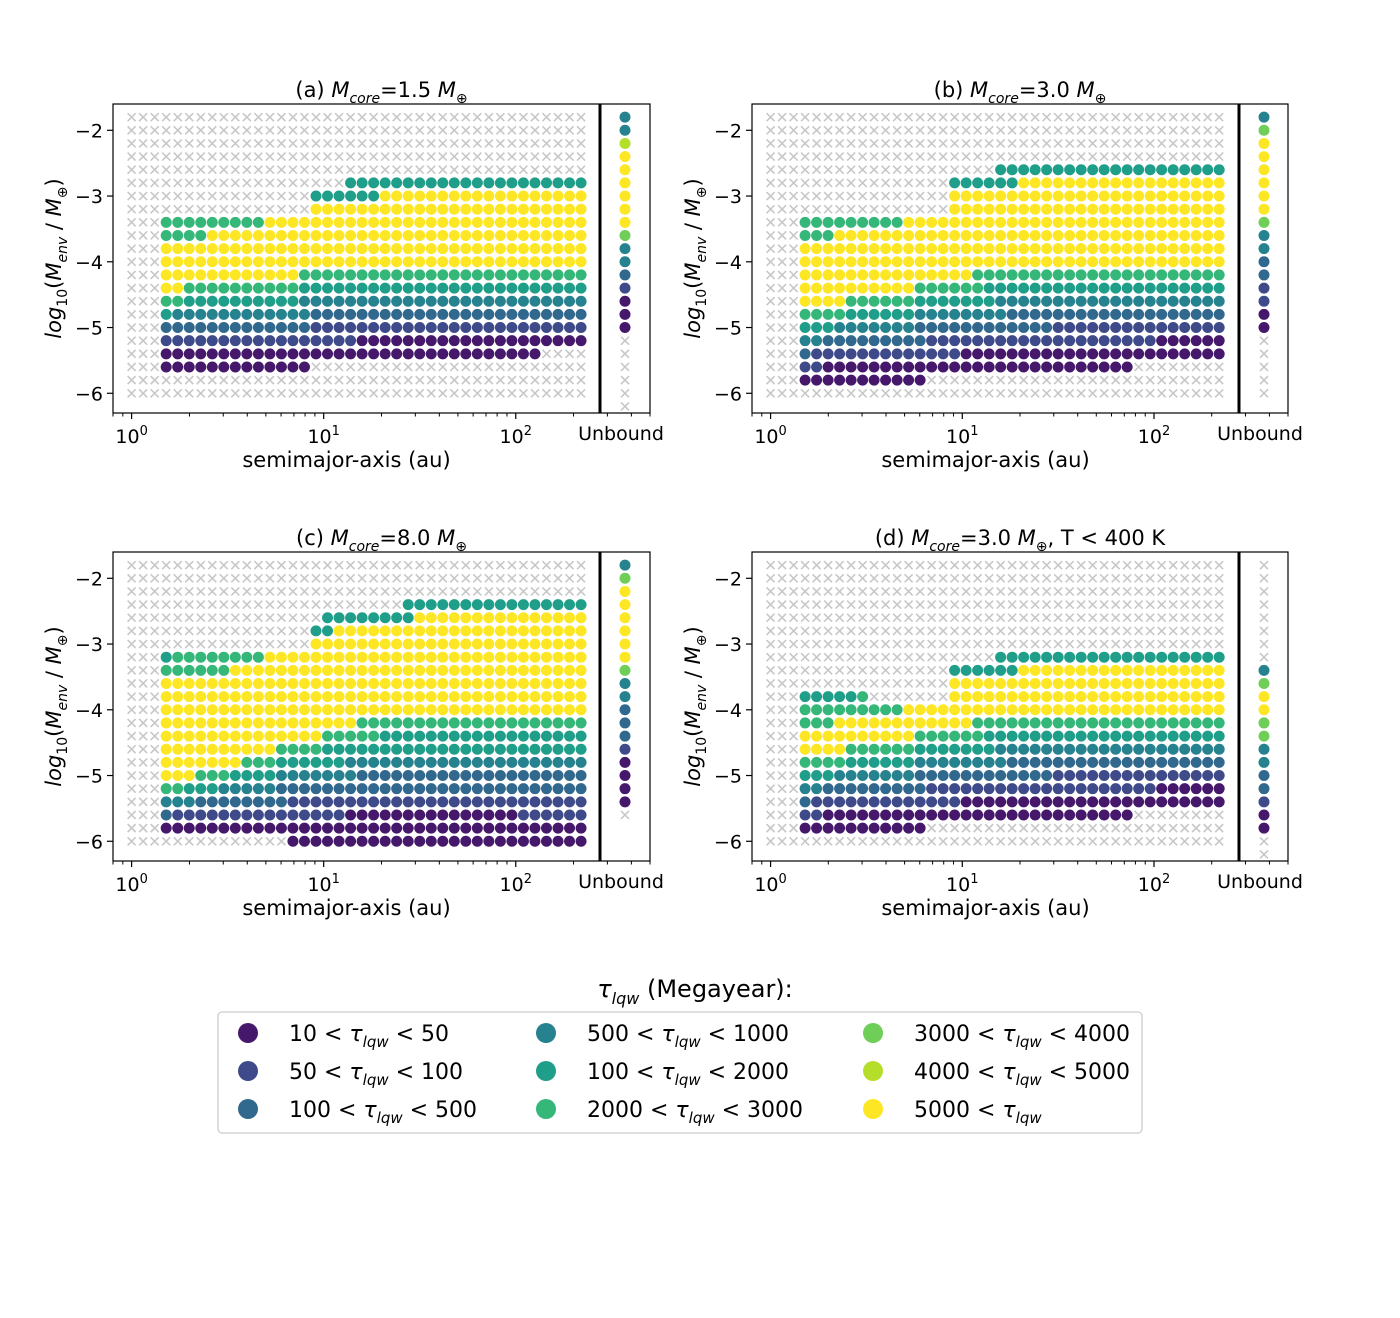 The width and height of the screenshot is (1400, 1318). Describe the element at coordinates (1264, 130) in the screenshot. I see `unbound-data-point` at that location.